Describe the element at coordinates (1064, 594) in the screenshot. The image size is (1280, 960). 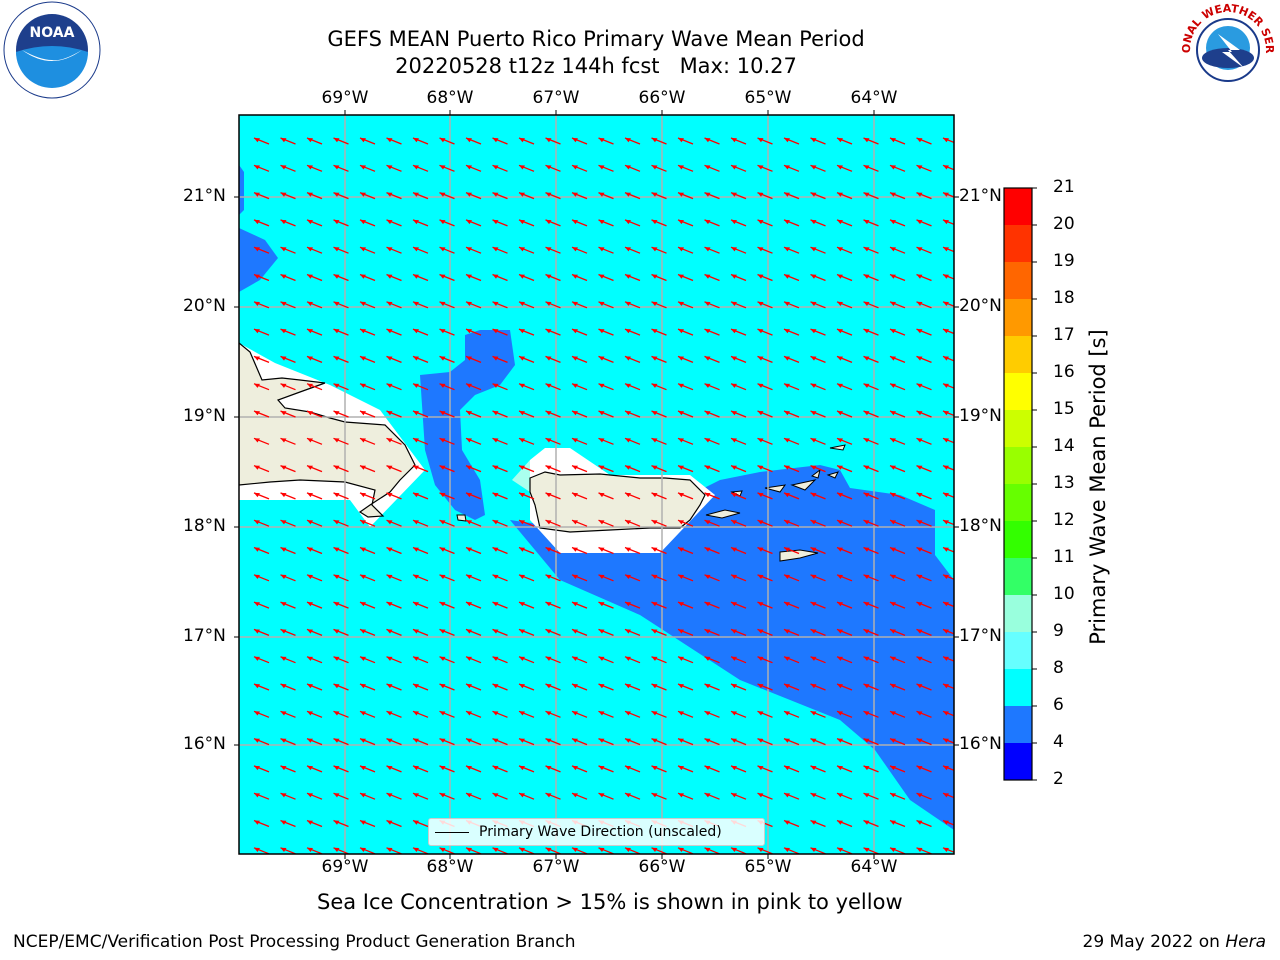
I see `colorbar-tick-label: 10` at that location.